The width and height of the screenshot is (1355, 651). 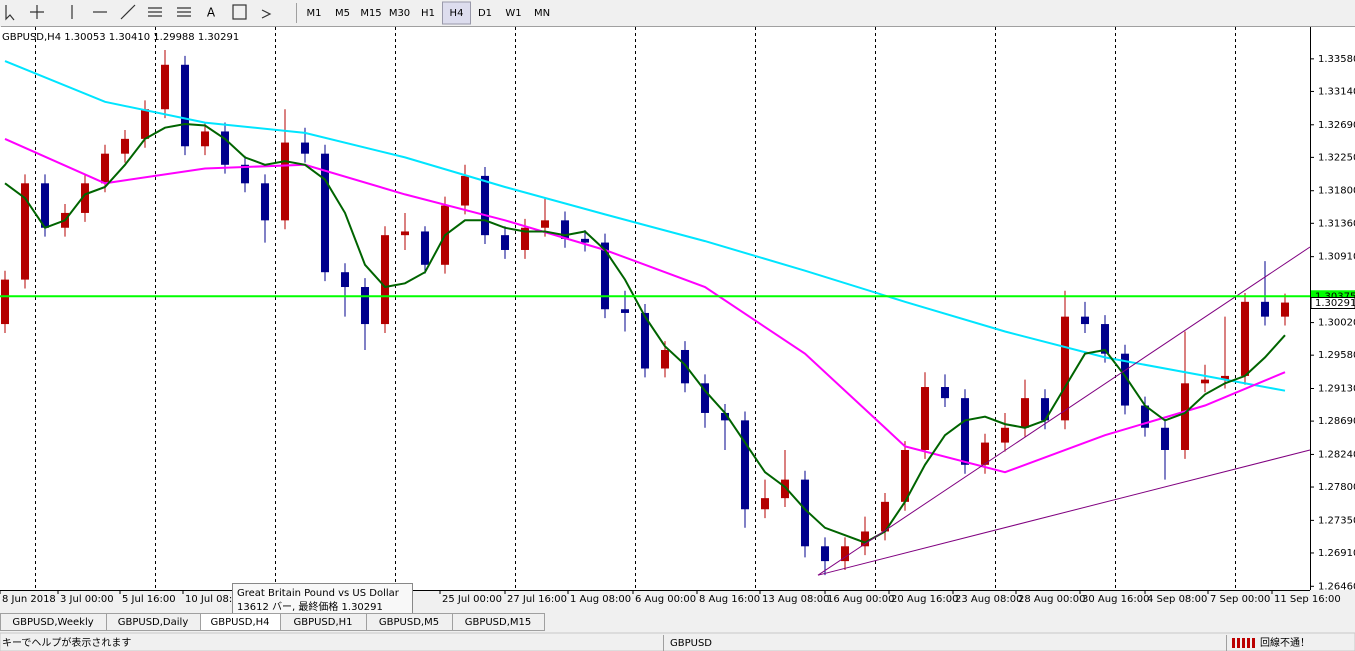 What do you see at coordinates (1336, 91) in the screenshot?
I see `y-tick-label: 1.33140` at bounding box center [1336, 91].